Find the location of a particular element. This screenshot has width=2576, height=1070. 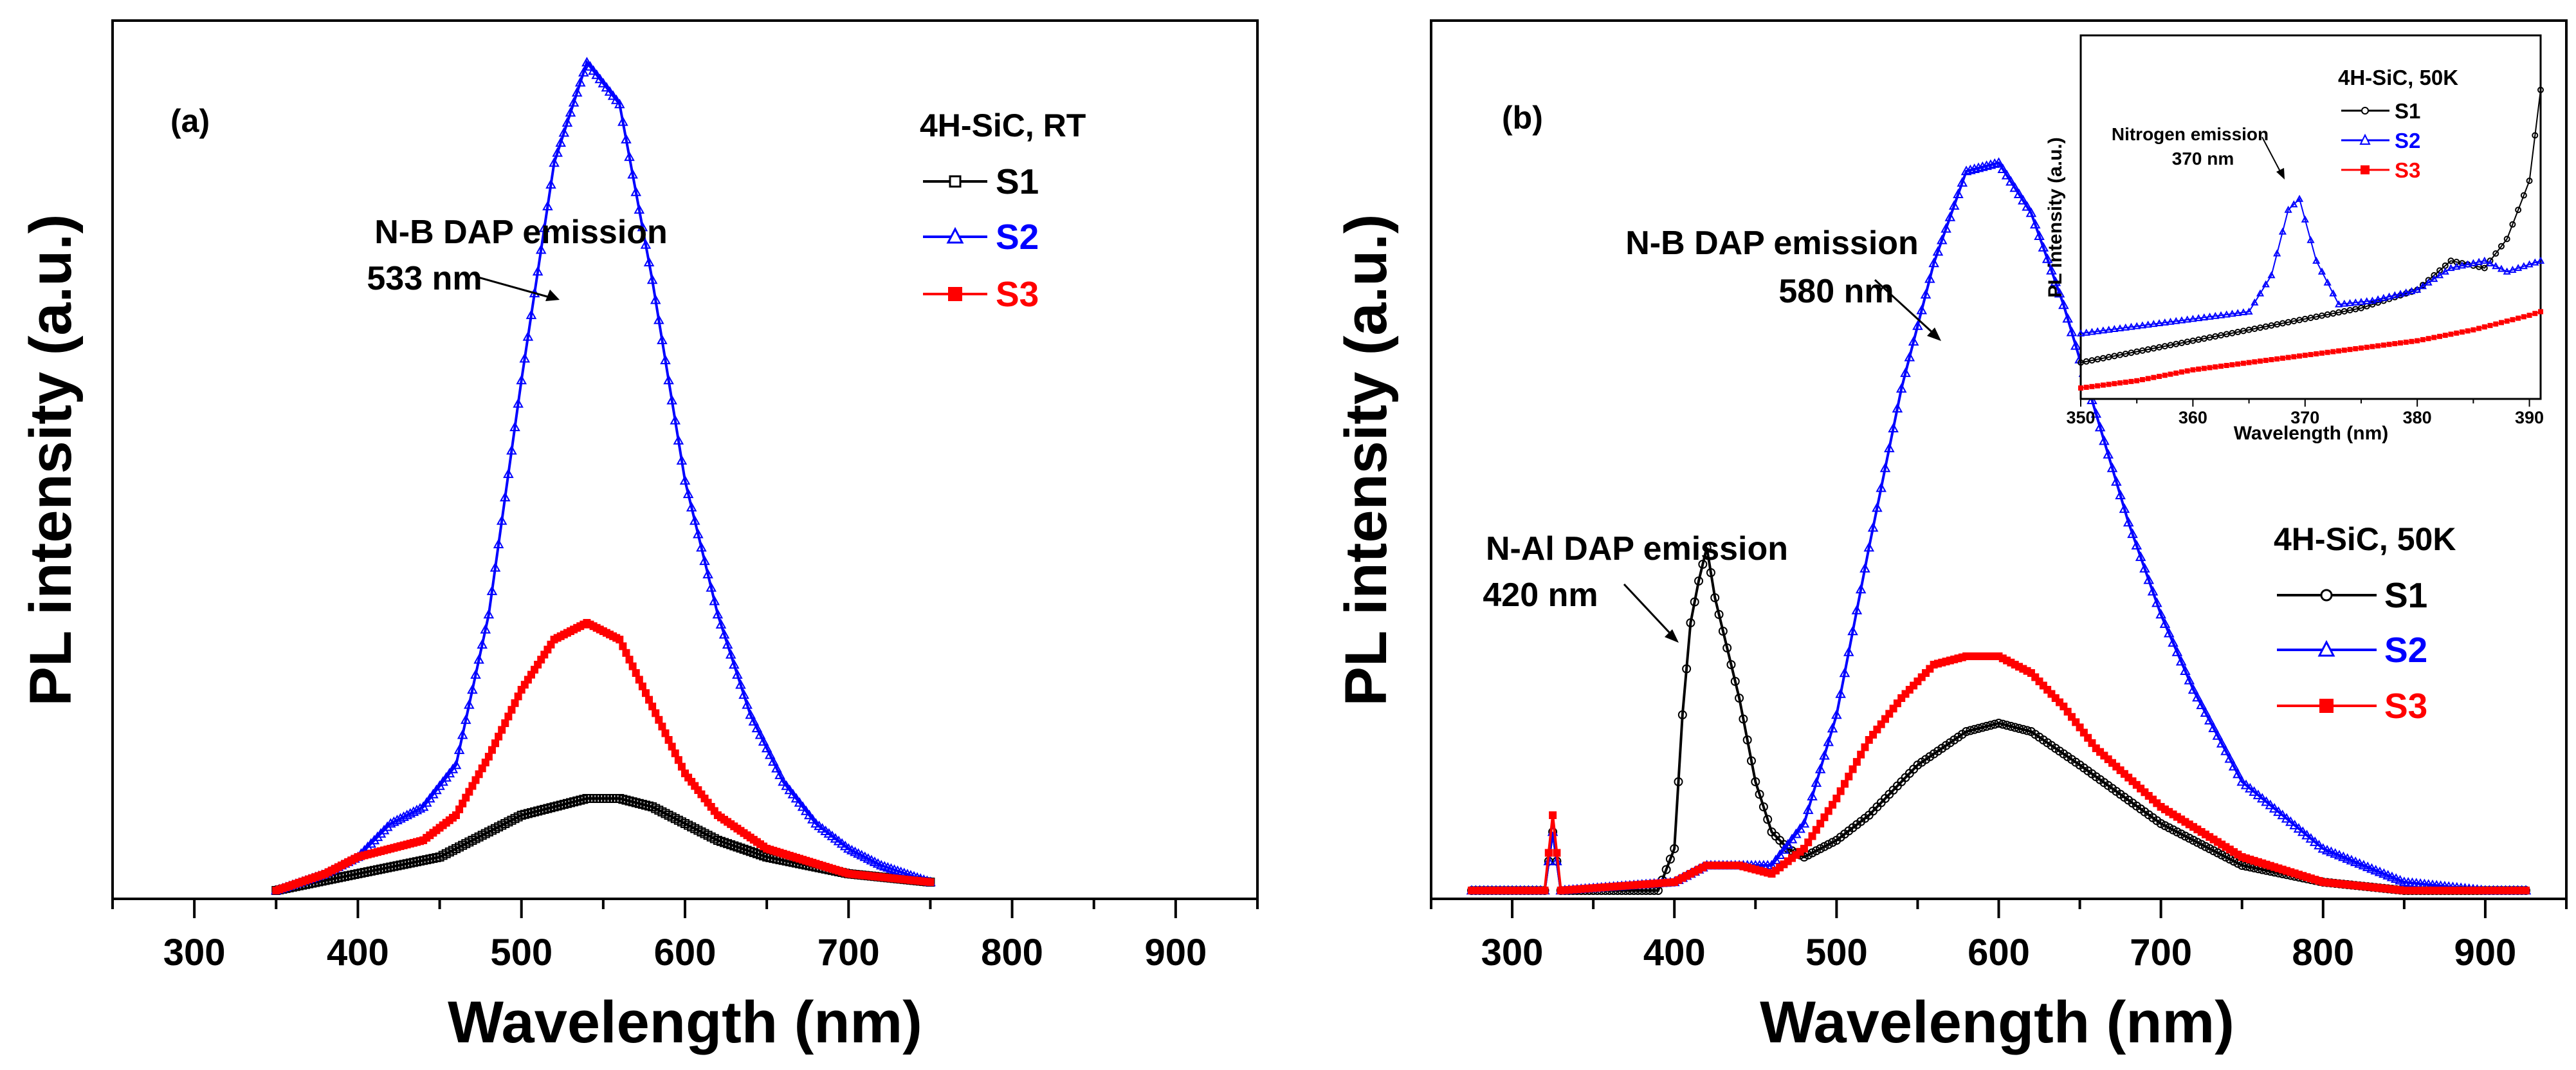

inset-annotation: Nitrogen emission 370 nm is located at coordinates (2198, 152).